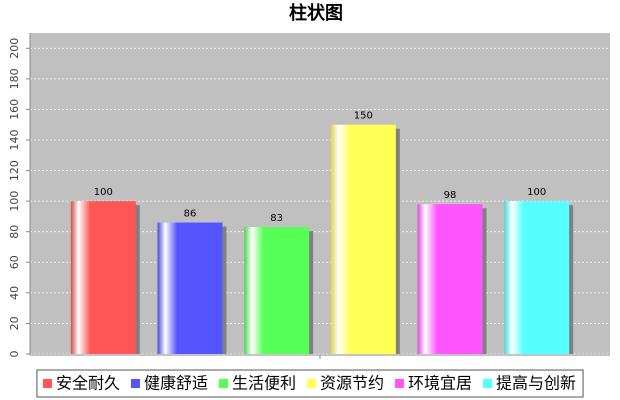 The image size is (620, 400). I want to click on y-tick-label: 120, so click(14, 170).